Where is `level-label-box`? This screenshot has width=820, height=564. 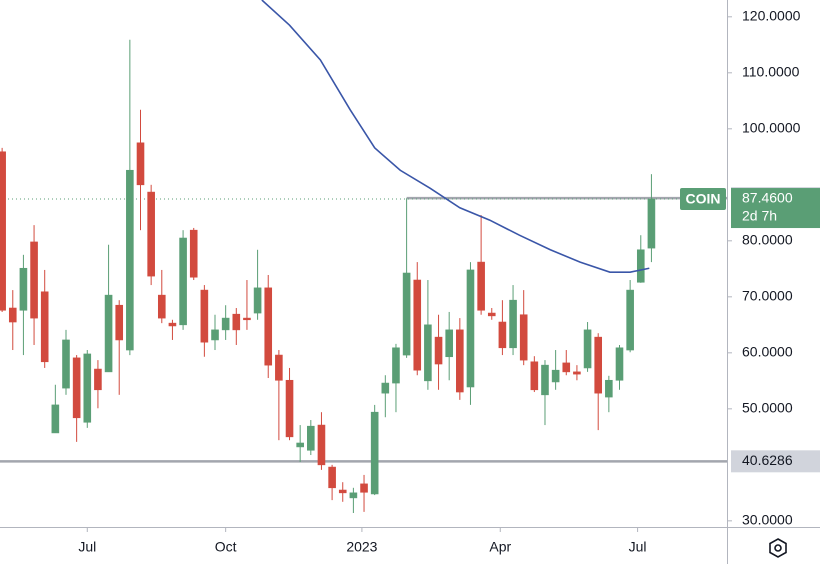 level-label-box is located at coordinates (775, 461).